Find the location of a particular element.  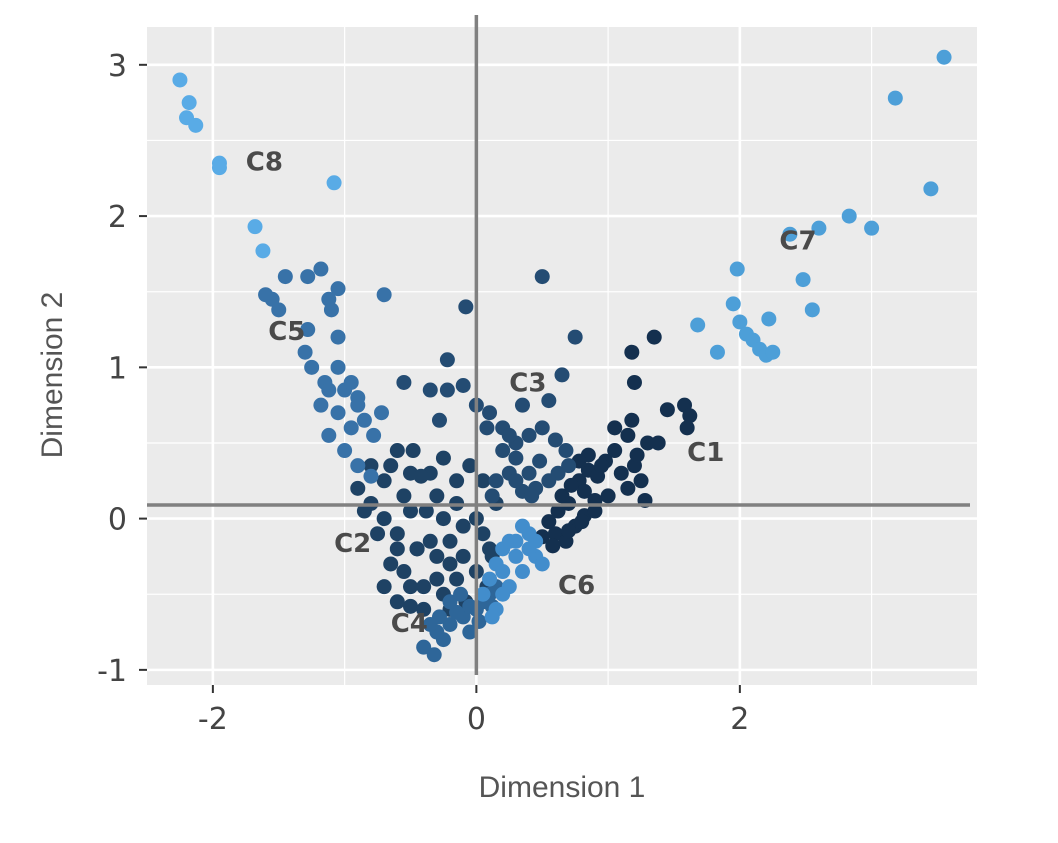

y-axis-title: Dimension 2 is located at coordinates (52, 375).